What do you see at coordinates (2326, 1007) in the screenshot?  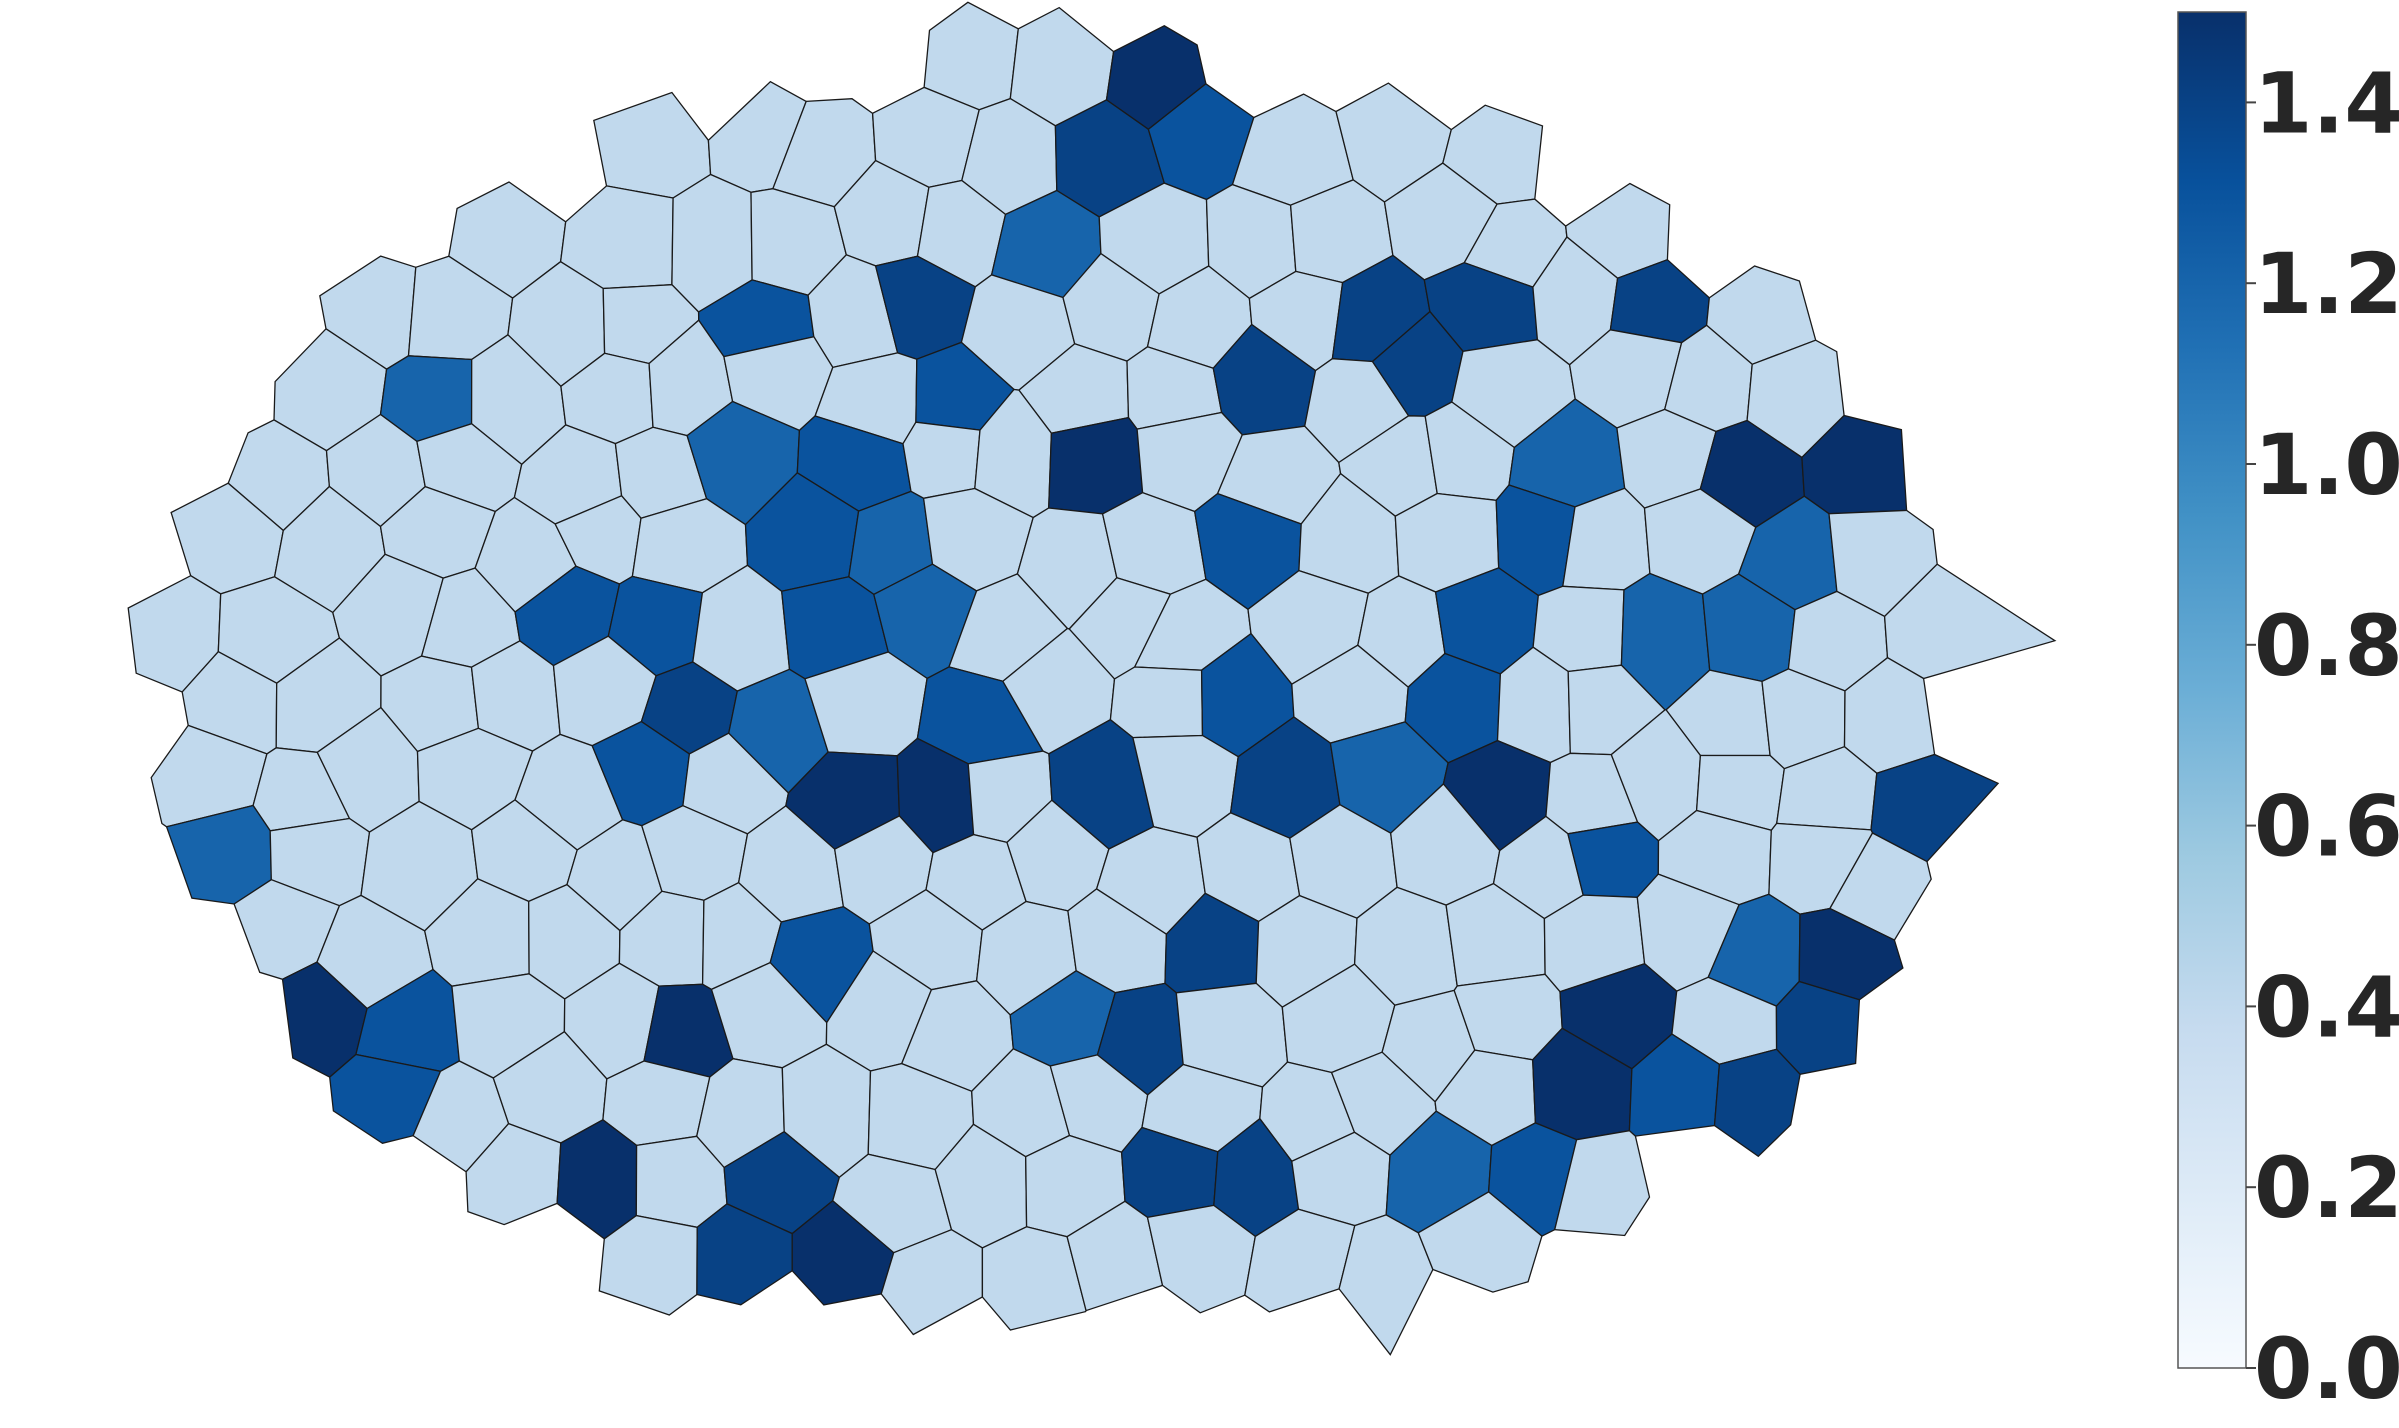 I see `colorbar-tick-label: 0.4` at bounding box center [2326, 1007].